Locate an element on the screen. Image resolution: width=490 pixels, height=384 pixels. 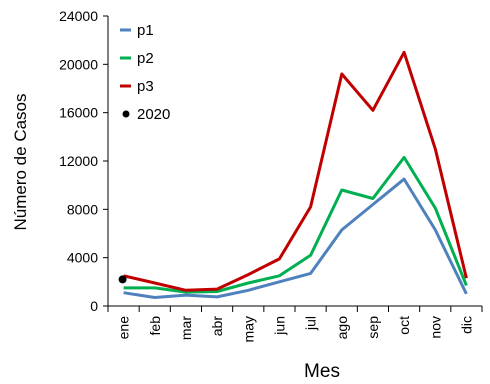
x-tick-label: may is located at coordinates (248, 329).